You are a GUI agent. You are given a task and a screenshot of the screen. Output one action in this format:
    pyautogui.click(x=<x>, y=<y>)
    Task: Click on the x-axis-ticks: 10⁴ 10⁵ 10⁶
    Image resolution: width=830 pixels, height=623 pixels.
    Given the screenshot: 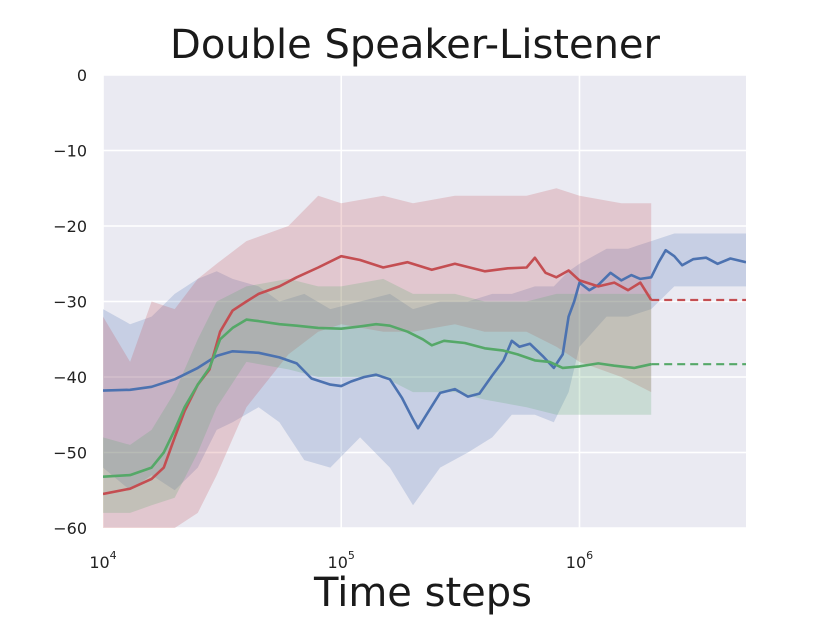 What is the action you would take?
    pyautogui.click(x=341, y=560)
    